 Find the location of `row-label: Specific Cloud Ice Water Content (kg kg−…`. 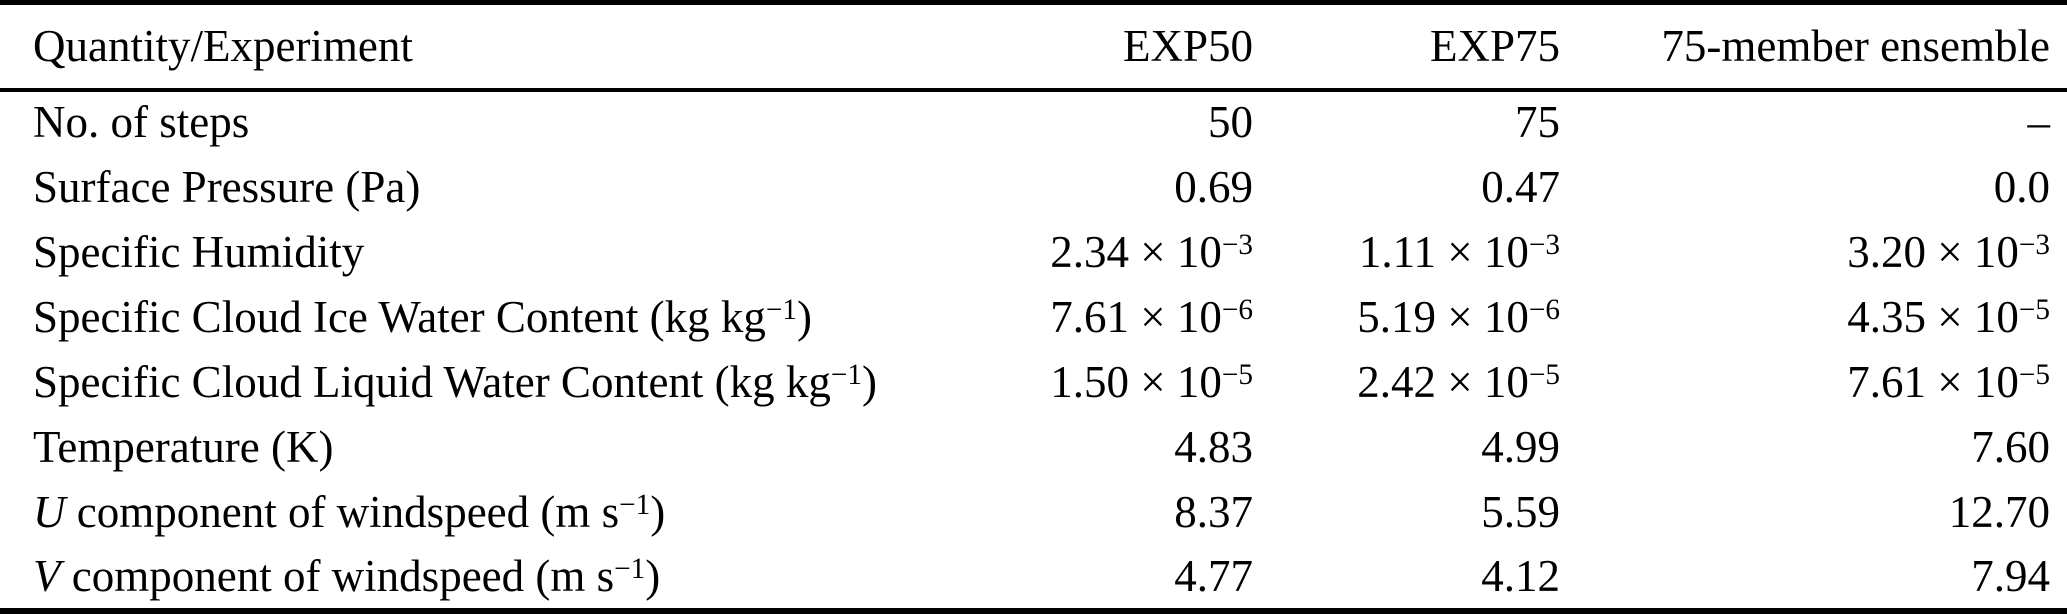

row-label: Specific Cloud Ice Water Content (kg kg−… is located at coordinates (422, 316).